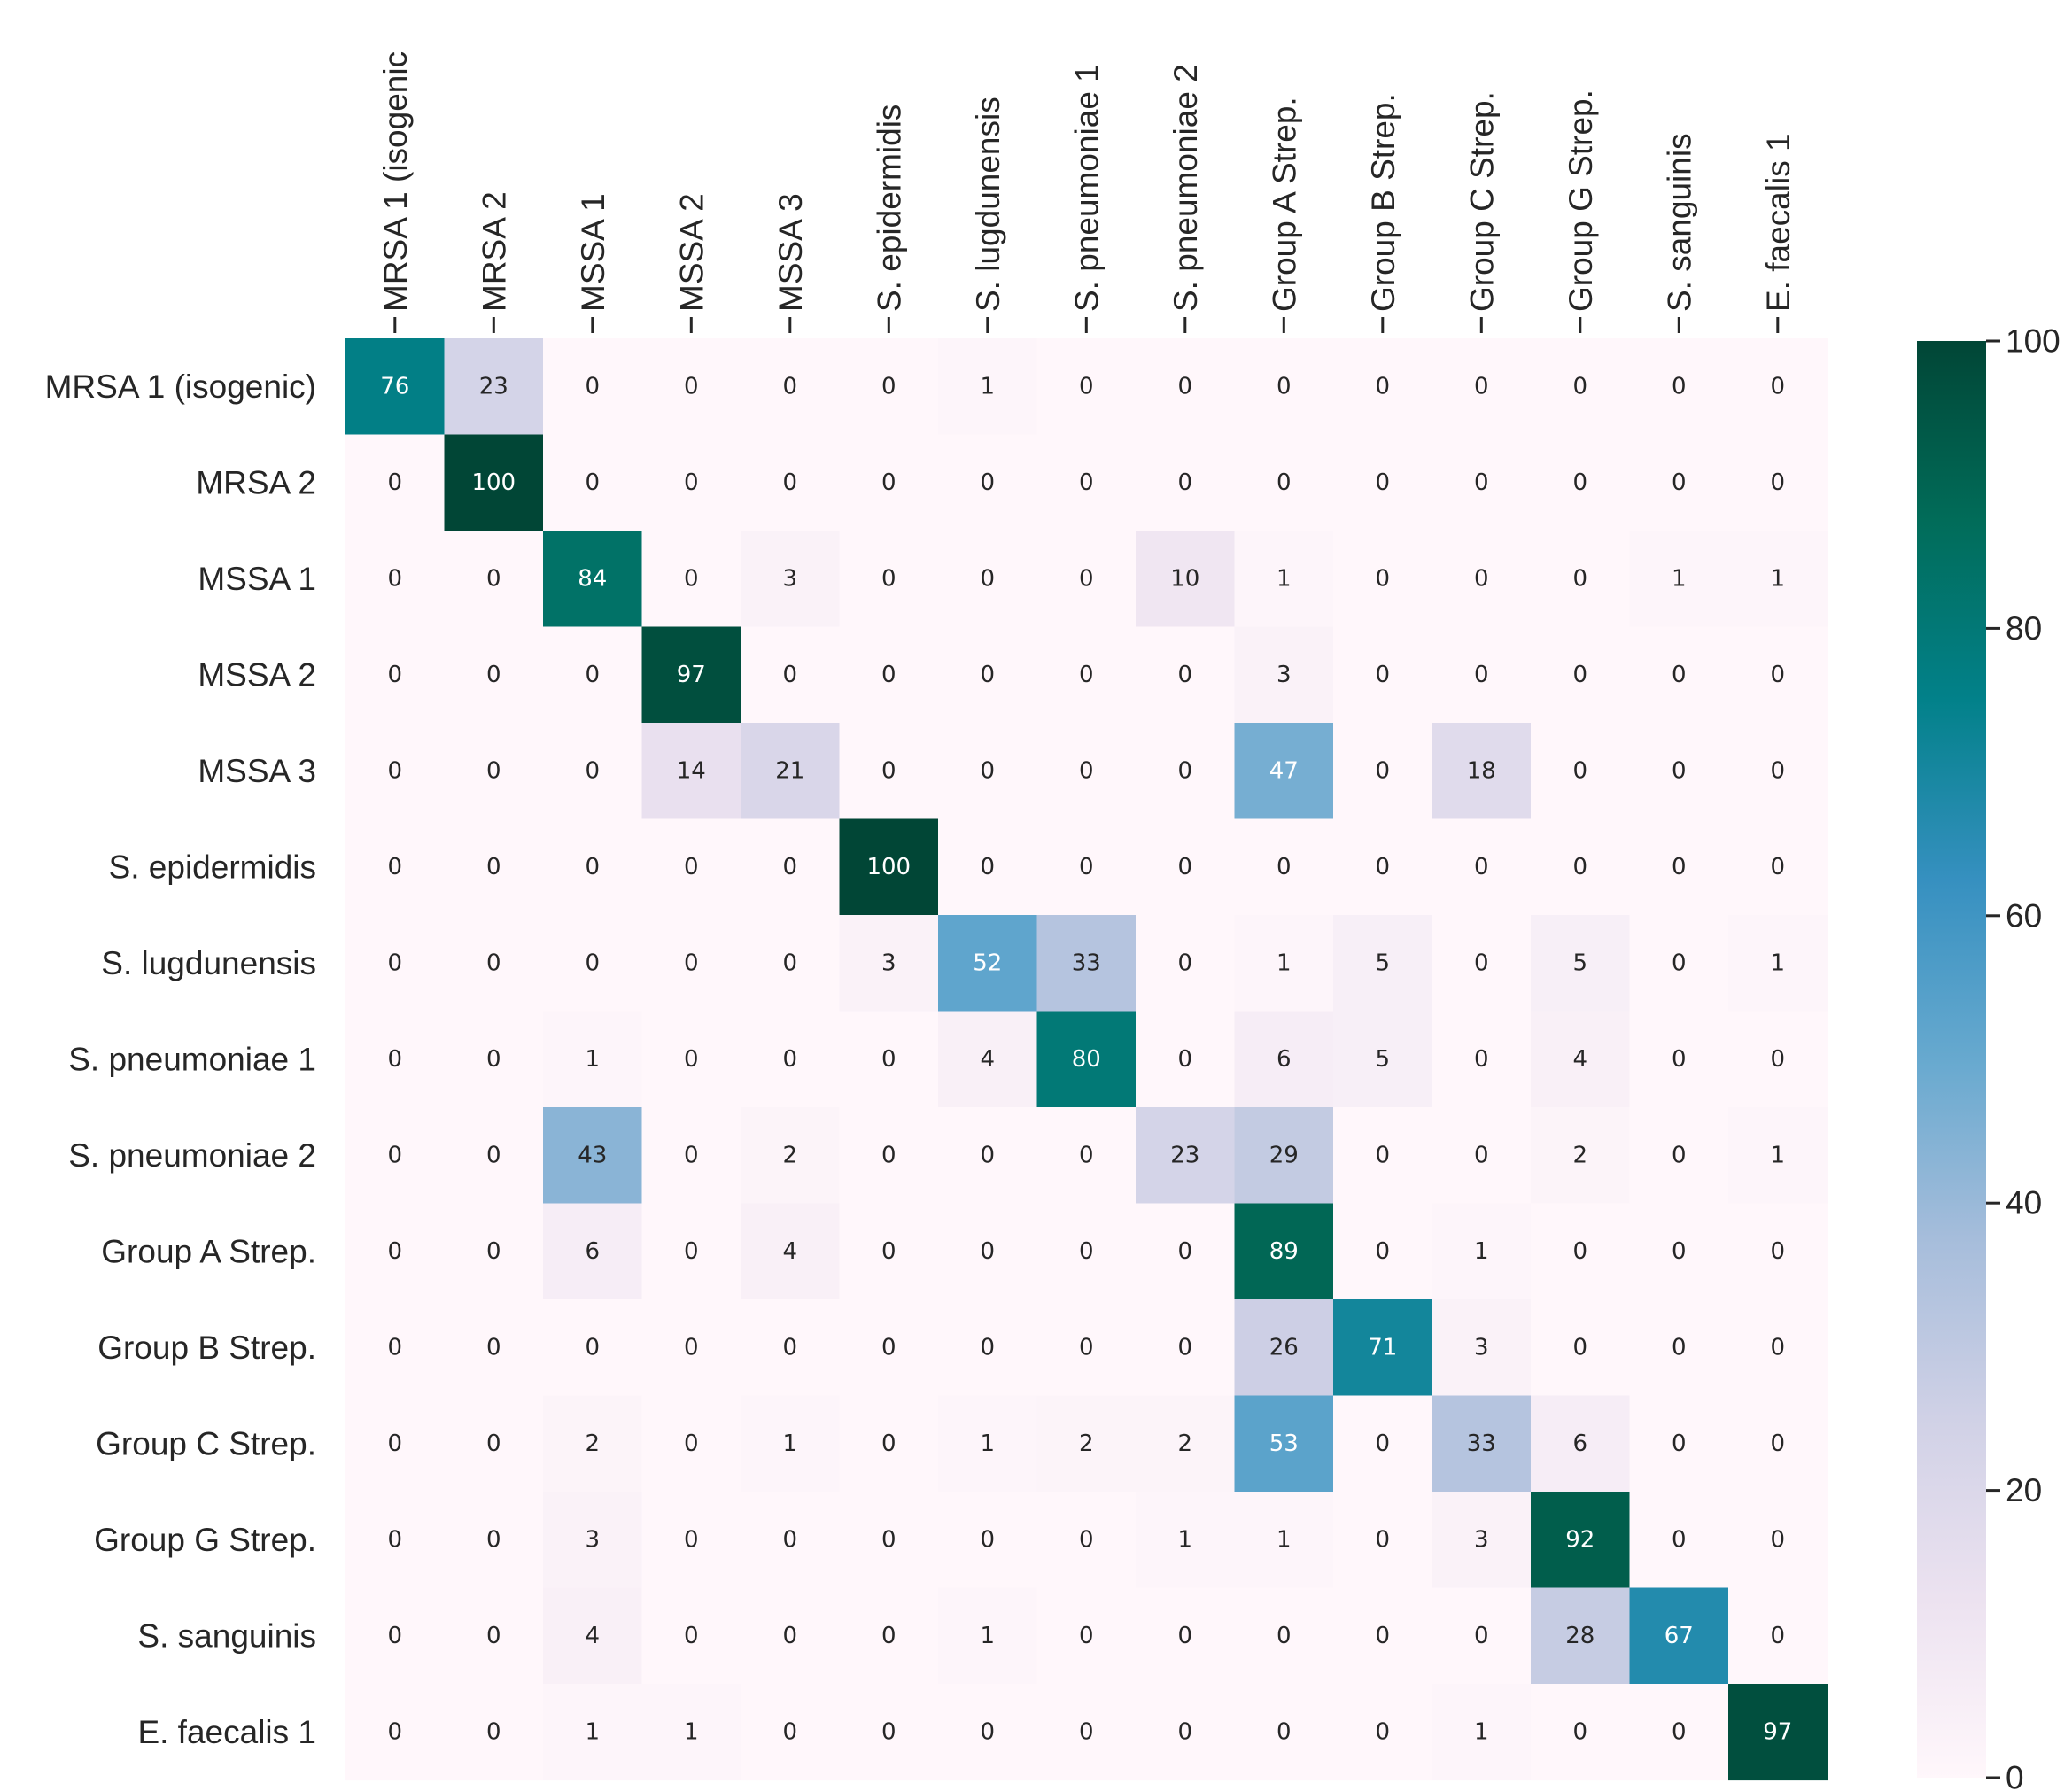 Image resolution: width=2072 pixels, height=1791 pixels. What do you see at coordinates (1679, 1732) in the screenshot?
I see `heatmap-cell-r14-c13` at bounding box center [1679, 1732].